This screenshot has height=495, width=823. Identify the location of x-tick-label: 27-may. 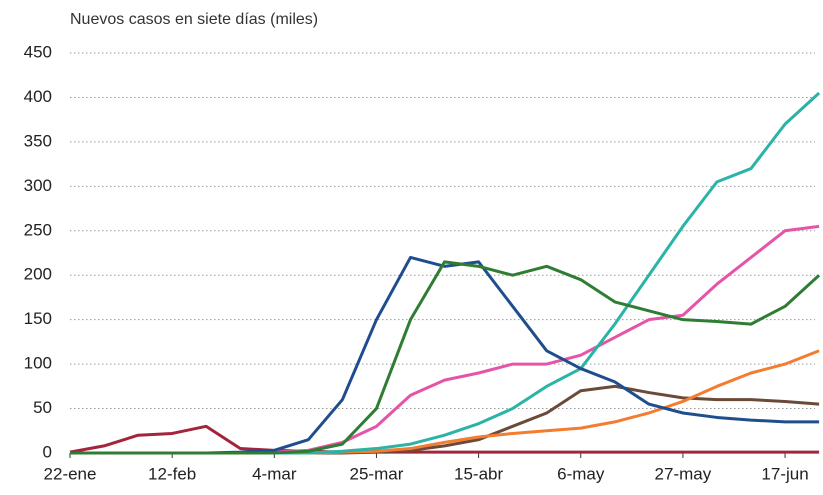
(683, 473).